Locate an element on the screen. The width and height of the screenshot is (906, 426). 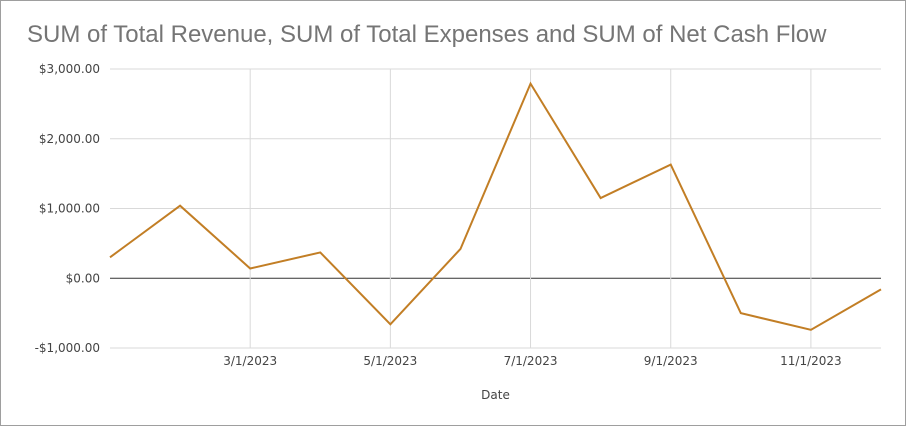
y-tick-label: $3,000.00 is located at coordinates (69, 69).